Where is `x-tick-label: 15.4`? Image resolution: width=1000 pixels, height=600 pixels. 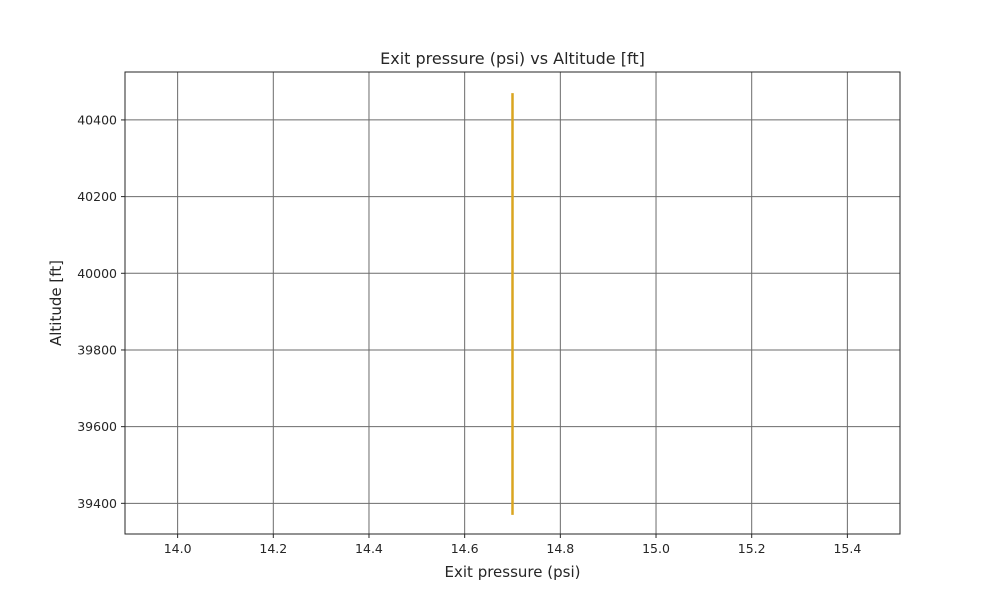 x-tick-label: 15.4 is located at coordinates (847, 548).